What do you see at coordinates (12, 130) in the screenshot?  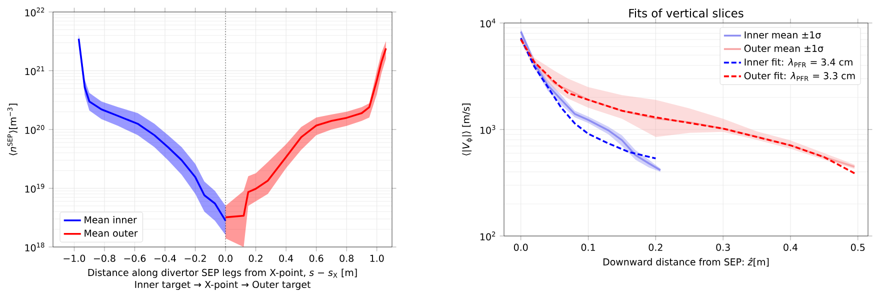 I see `y-axis-title: ⟨n$^{SEP}$⟩[m$^{−3}$]` at bounding box center [12, 130].